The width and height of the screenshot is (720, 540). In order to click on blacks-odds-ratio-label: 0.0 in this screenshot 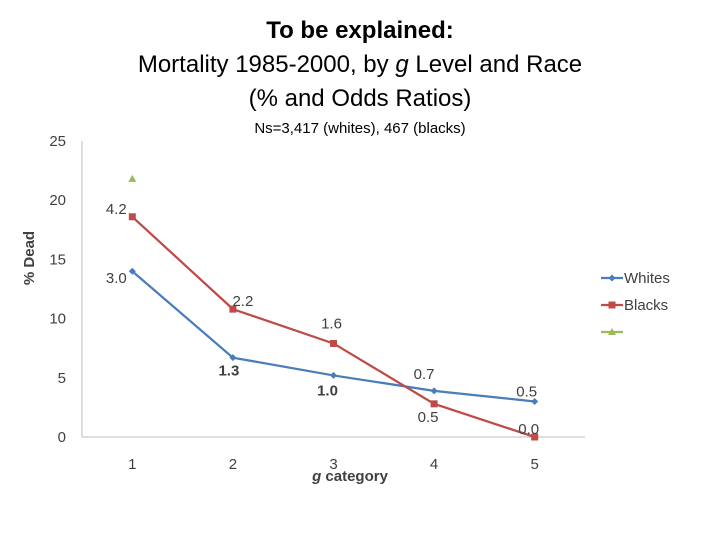, I will do `click(528, 429)`.